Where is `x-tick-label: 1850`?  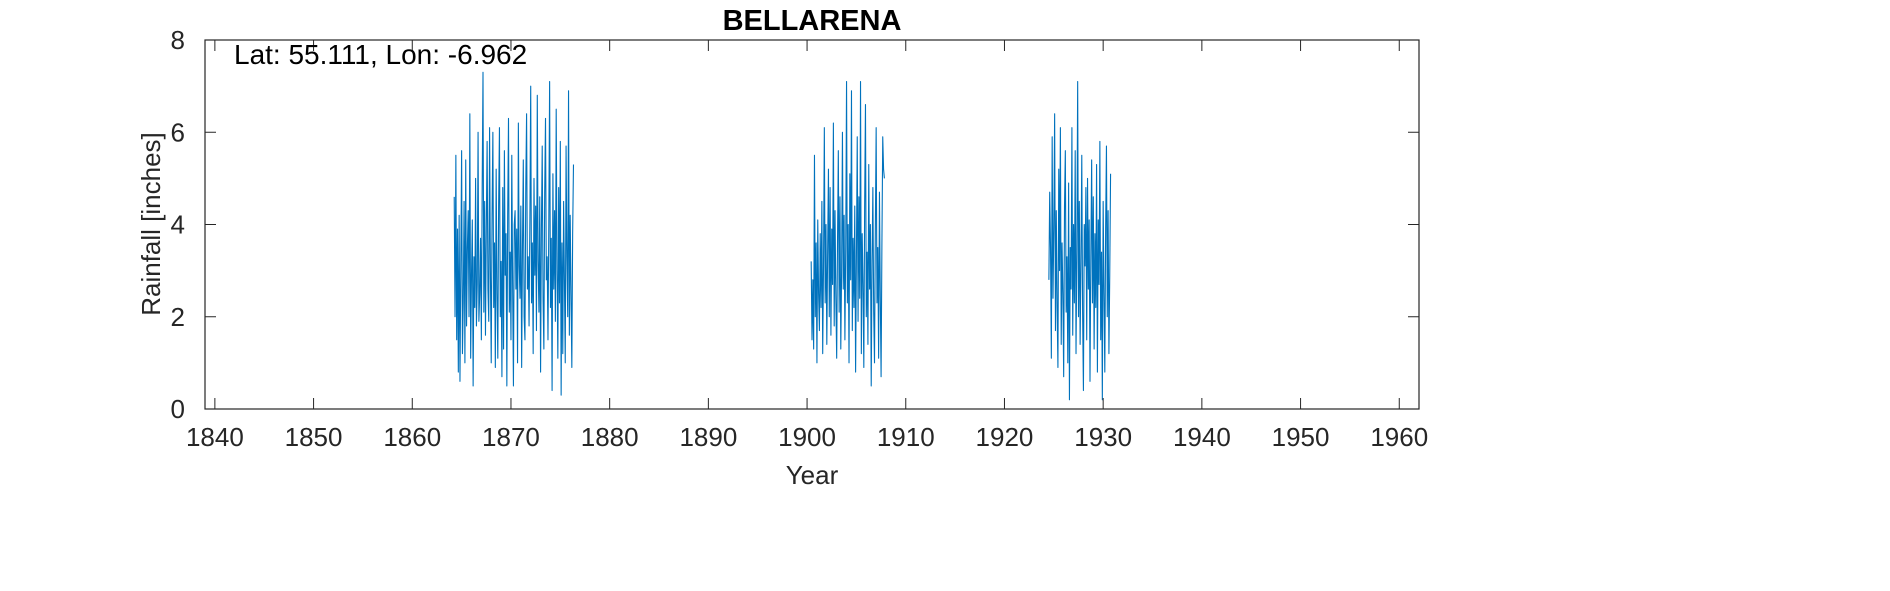 x-tick-label: 1850 is located at coordinates (314, 437).